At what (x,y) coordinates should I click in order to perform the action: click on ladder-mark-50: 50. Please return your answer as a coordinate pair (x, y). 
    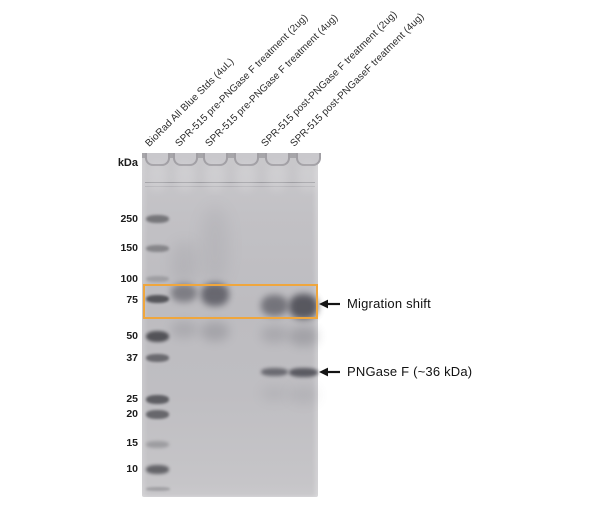
    Looking at the image, I should click on (132, 336).